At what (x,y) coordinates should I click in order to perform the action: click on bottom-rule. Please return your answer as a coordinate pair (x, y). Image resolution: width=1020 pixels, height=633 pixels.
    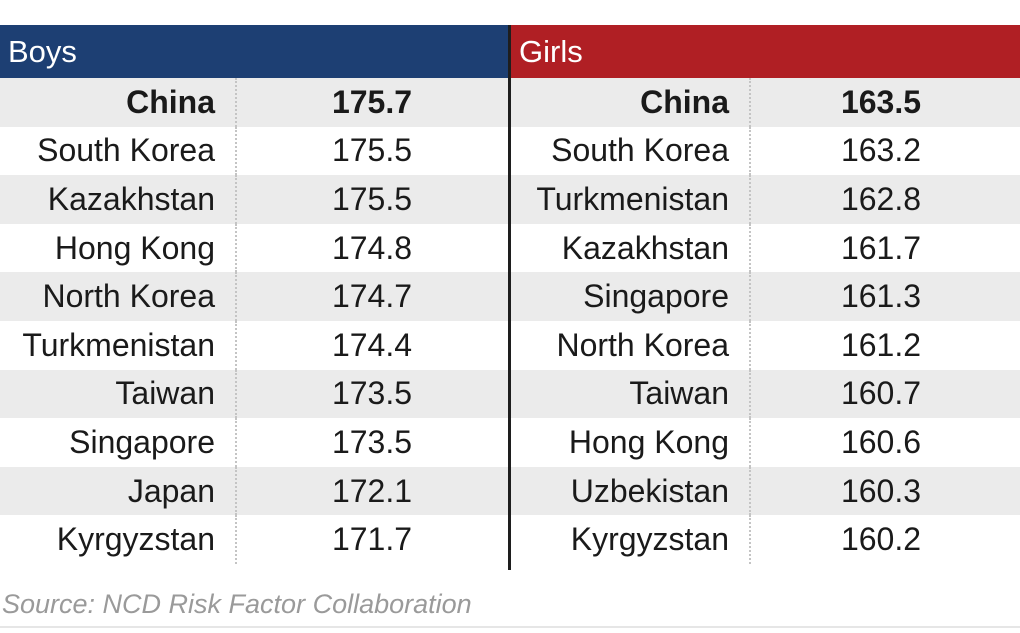
    Looking at the image, I should click on (510, 627).